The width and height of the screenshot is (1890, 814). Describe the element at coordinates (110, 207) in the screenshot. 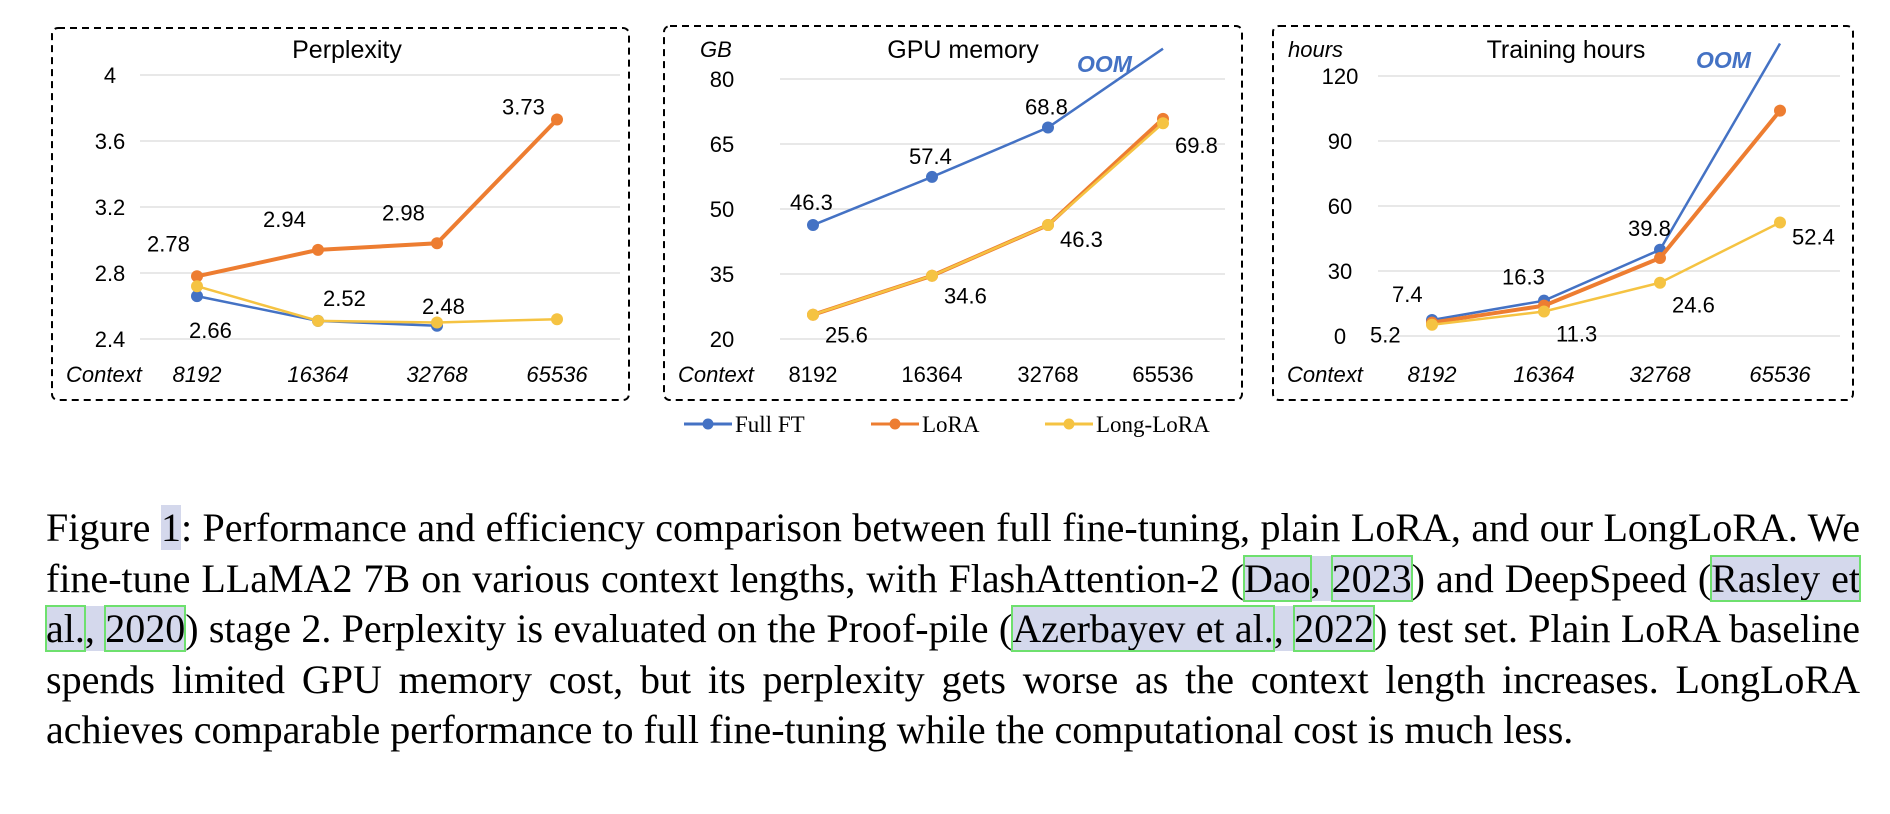

I see `y-tick-label: 3.2` at that location.